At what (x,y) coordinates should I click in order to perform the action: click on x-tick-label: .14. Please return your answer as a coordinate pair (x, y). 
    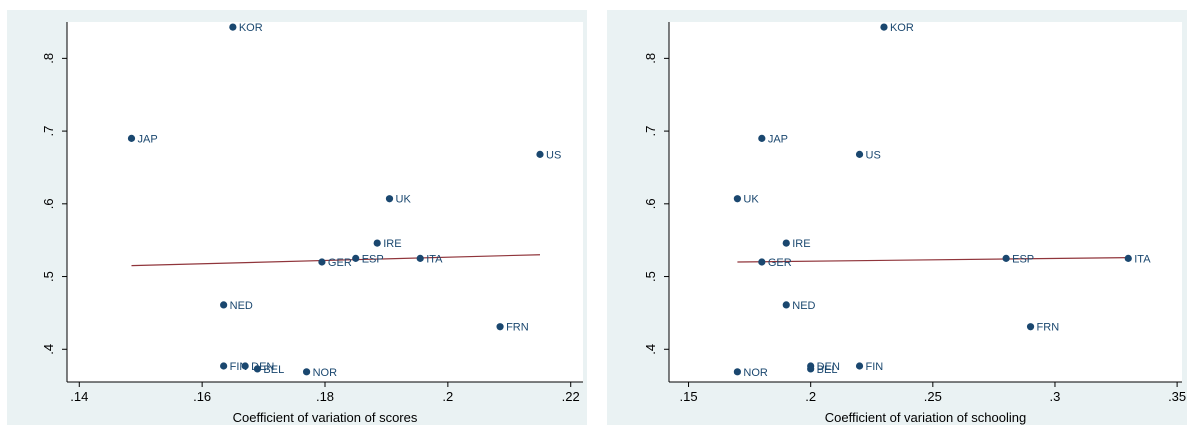
    Looking at the image, I should click on (79, 396).